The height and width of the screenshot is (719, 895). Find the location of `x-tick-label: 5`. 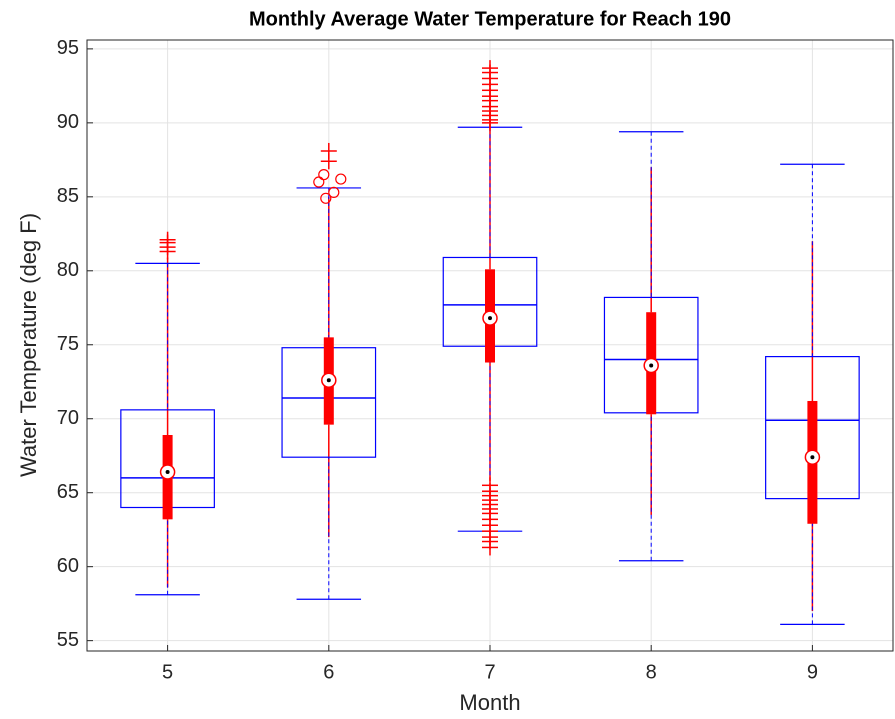

x-tick-label: 5 is located at coordinates (167, 672).